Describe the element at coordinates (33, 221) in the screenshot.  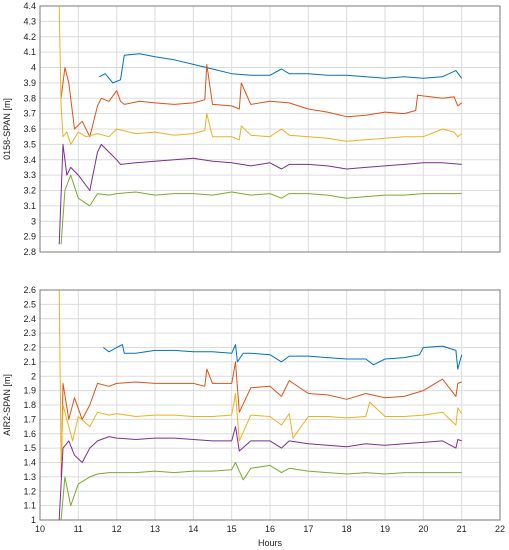
I see `y-tick-label: 3` at that location.